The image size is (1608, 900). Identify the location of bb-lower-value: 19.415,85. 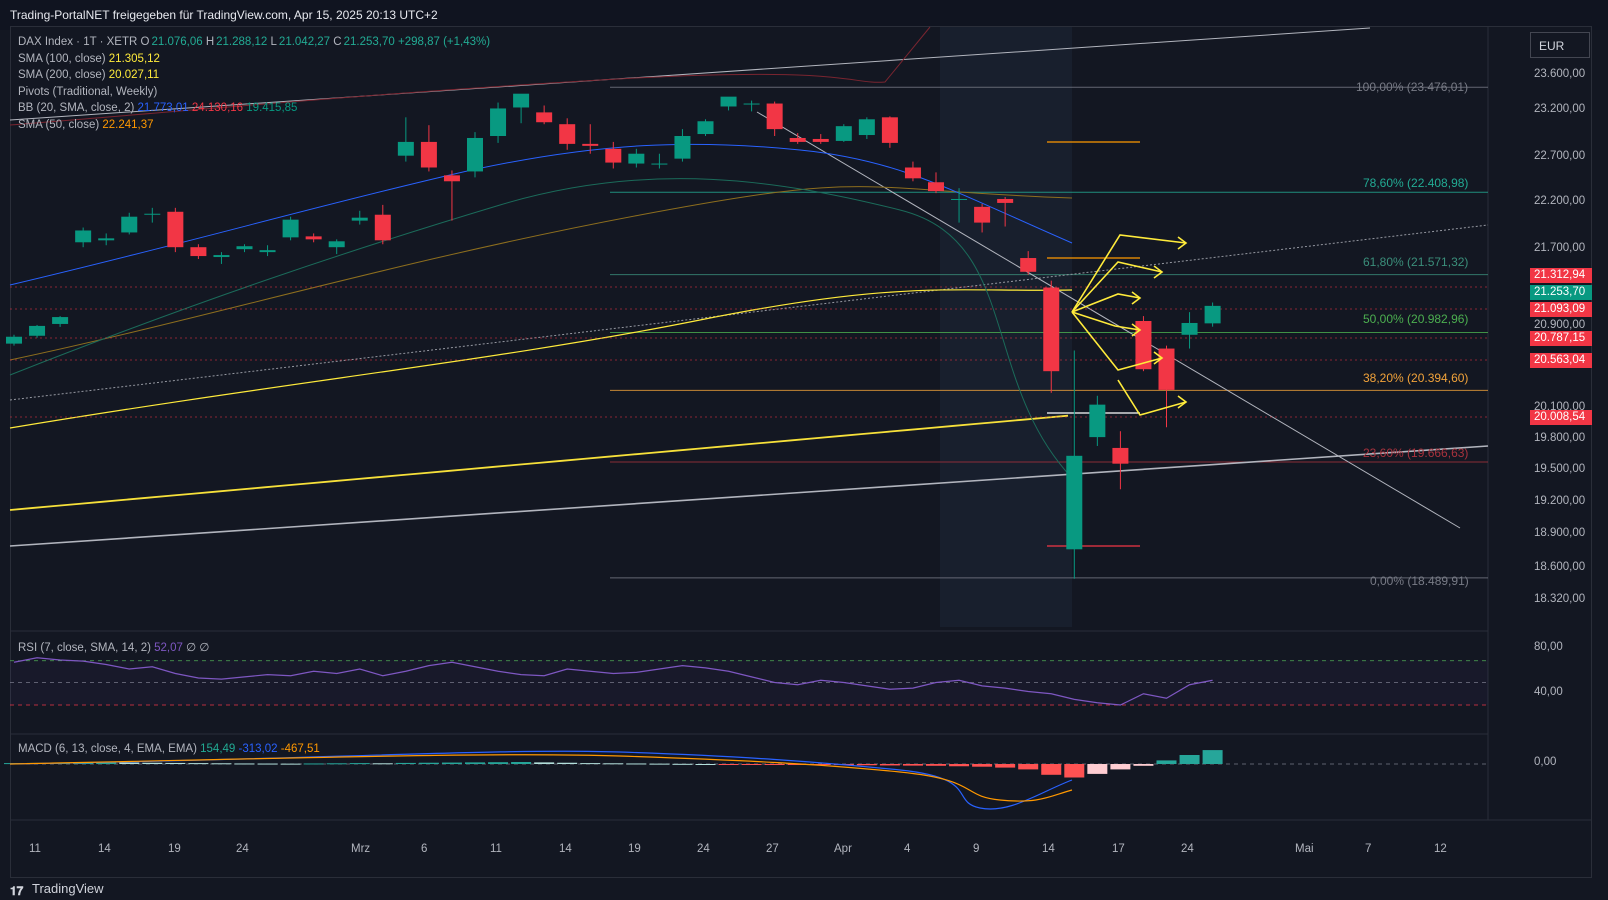
(272, 108).